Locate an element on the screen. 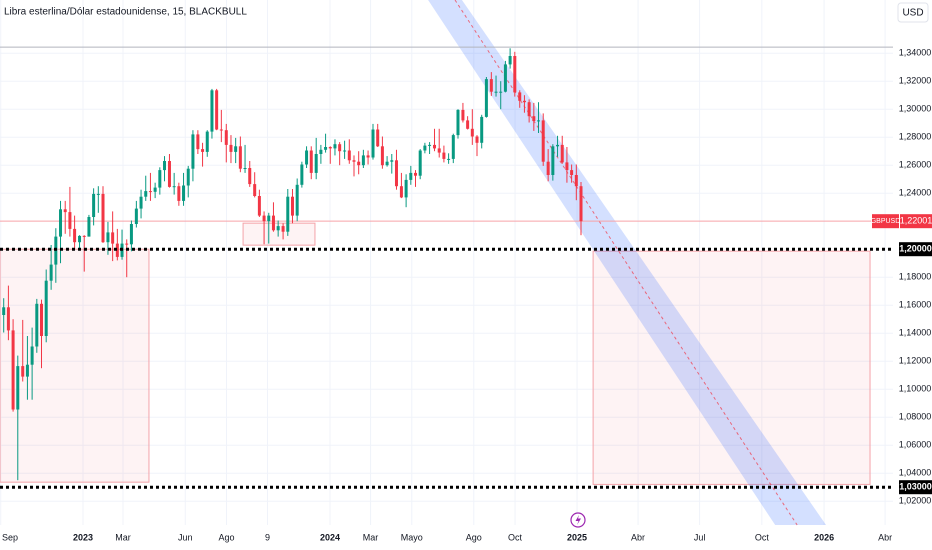 This screenshot has height=550, width=932. x-tick-label: 9 is located at coordinates (267, 537).